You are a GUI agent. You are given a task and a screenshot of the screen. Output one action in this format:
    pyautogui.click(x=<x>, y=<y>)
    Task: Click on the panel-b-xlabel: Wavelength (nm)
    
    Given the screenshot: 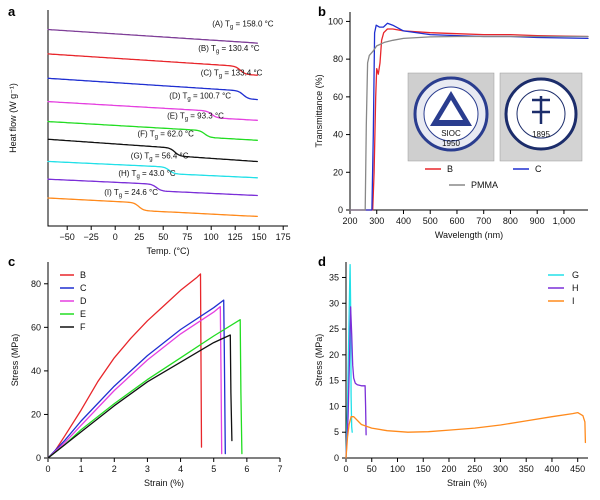 What is the action you would take?
    pyautogui.click(x=469, y=235)
    